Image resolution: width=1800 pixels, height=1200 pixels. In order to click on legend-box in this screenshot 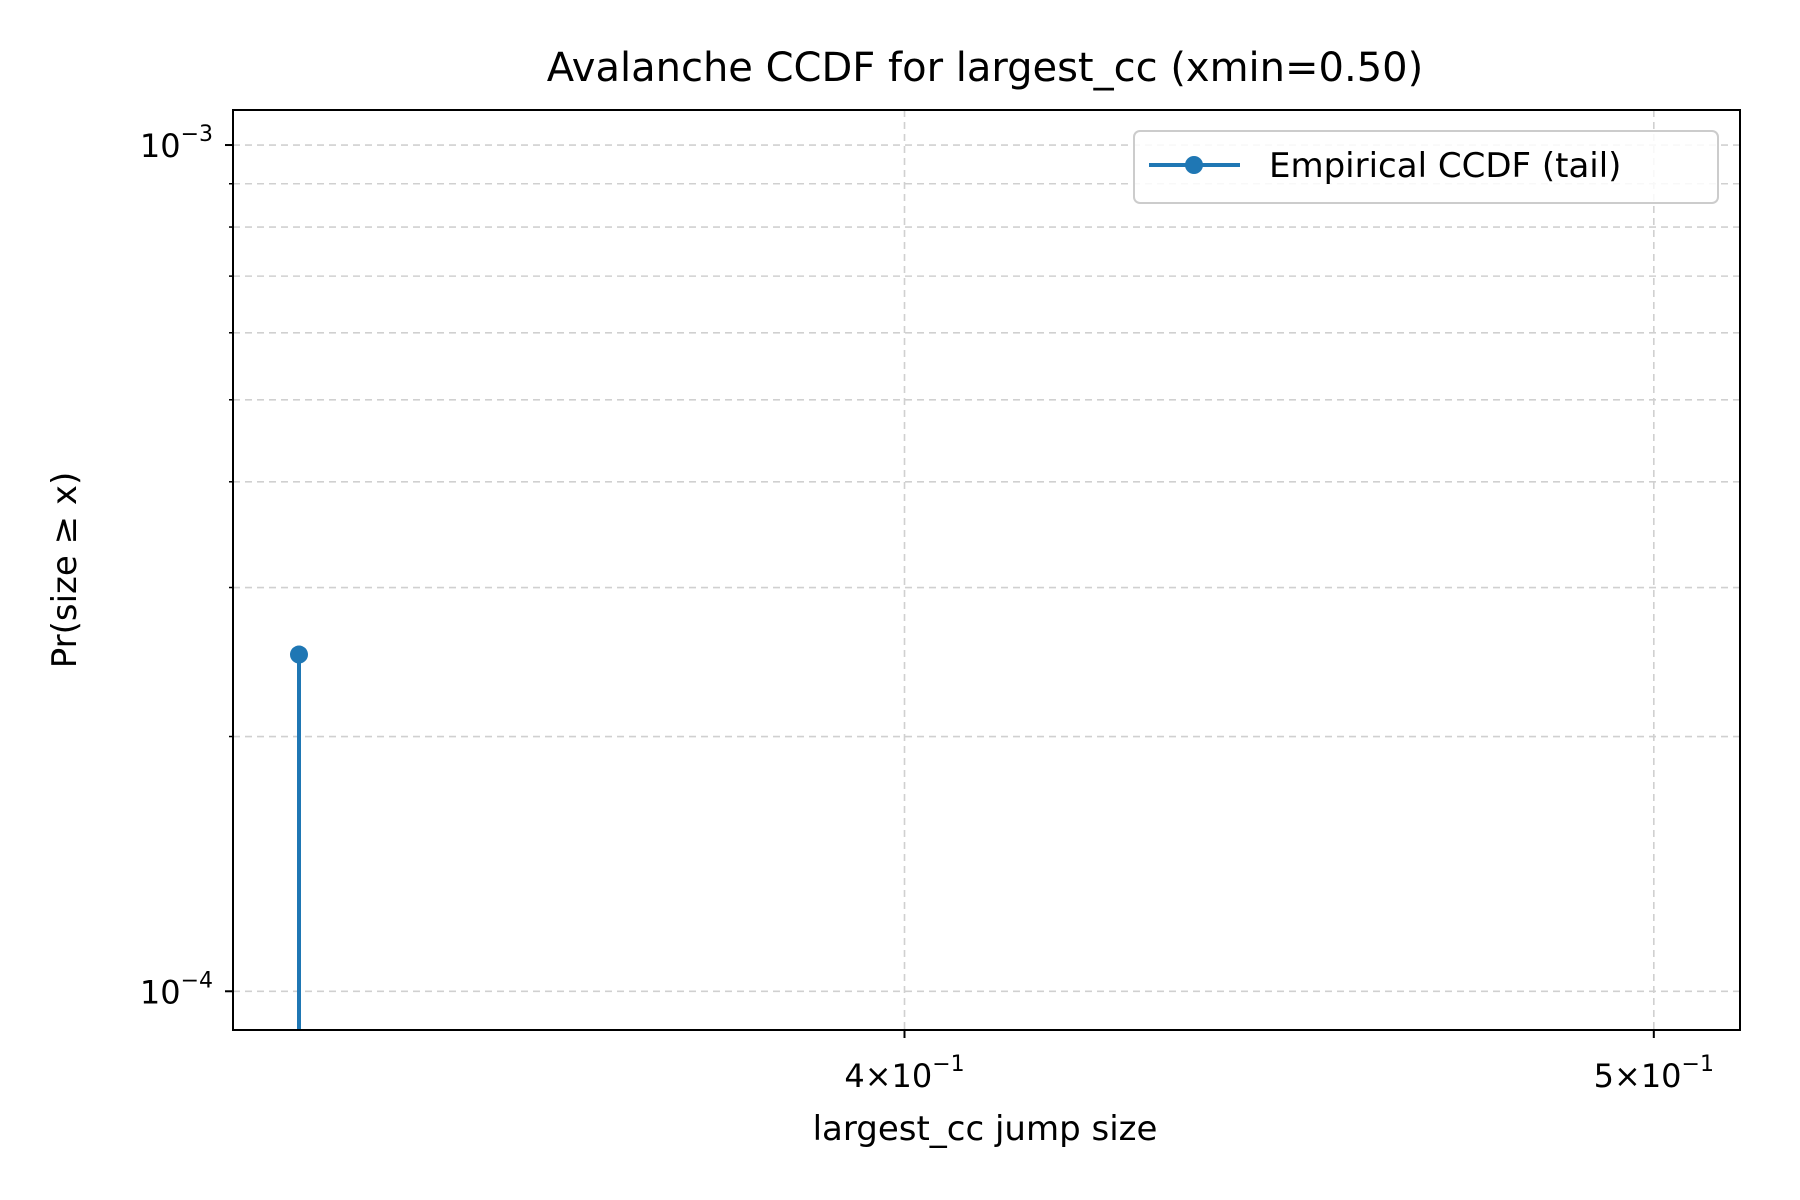, I will do `click(1426, 167)`.